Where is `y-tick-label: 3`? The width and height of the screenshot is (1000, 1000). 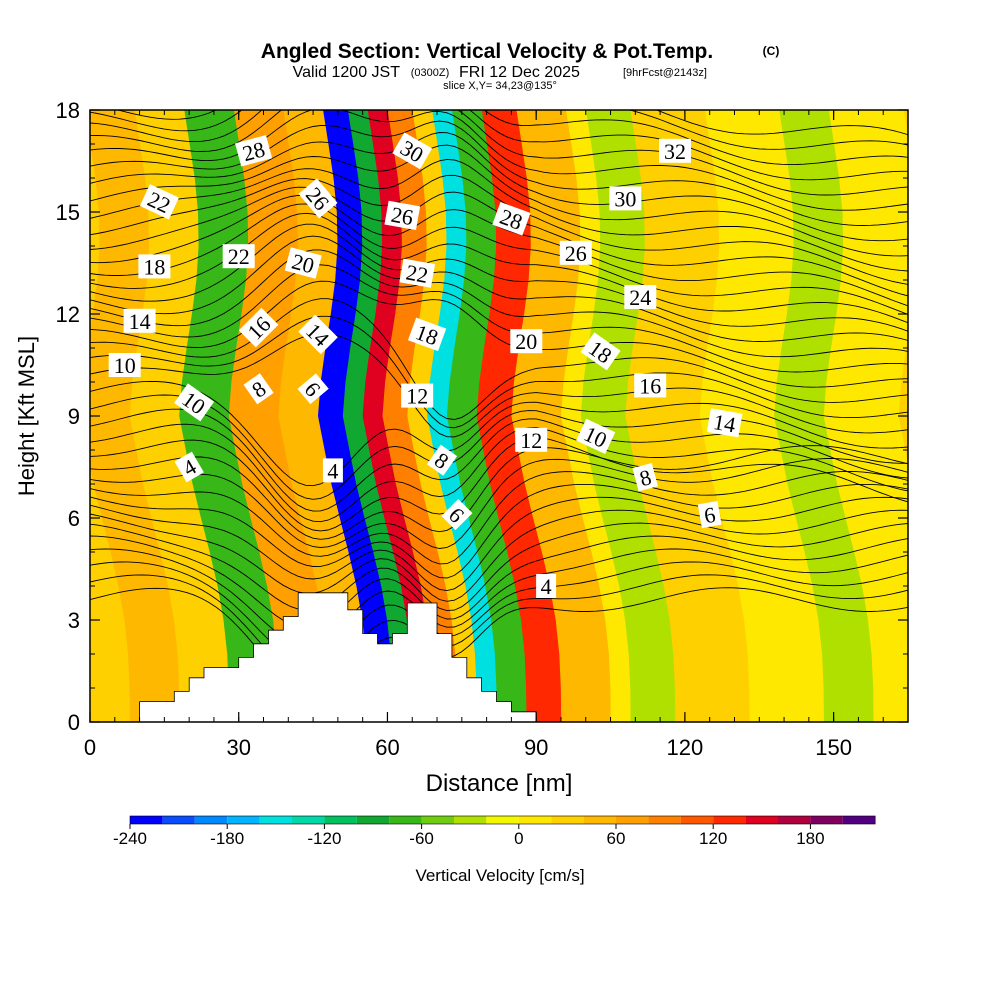 y-tick-label: 3 is located at coordinates (74, 620).